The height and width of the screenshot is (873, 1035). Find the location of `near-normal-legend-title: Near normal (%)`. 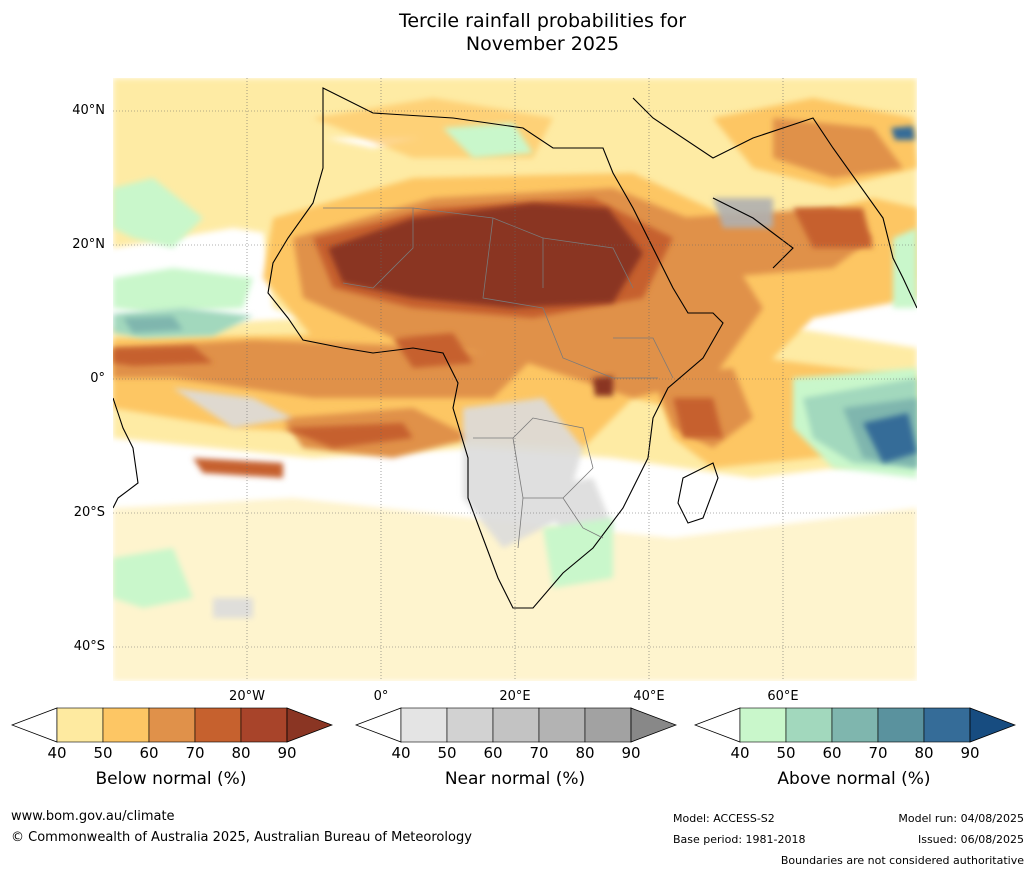

near-normal-legend-title: Near normal (%) is located at coordinates (515, 779).